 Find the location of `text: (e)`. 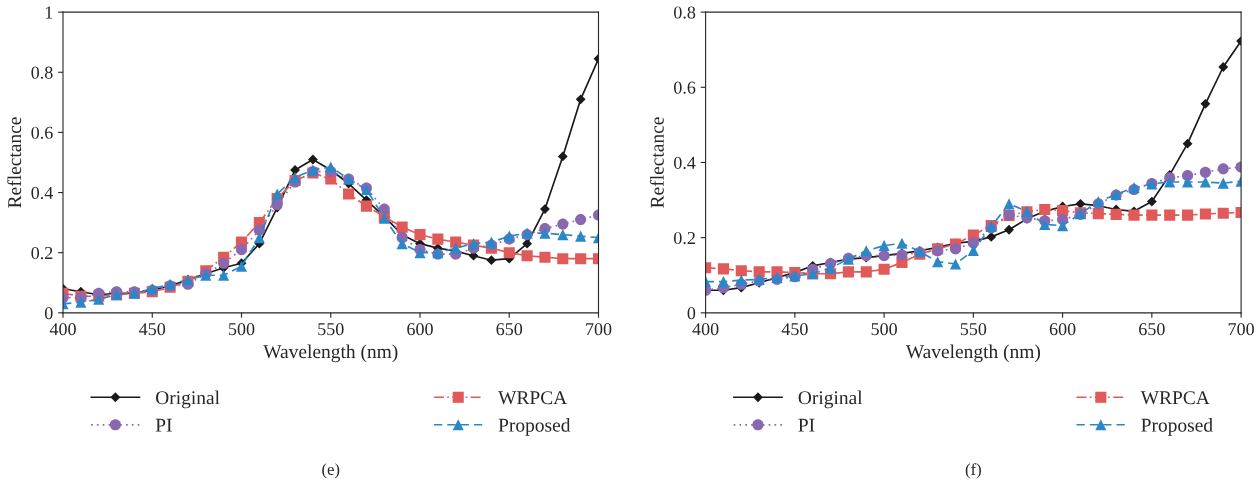

text: (e) is located at coordinates (331, 471).